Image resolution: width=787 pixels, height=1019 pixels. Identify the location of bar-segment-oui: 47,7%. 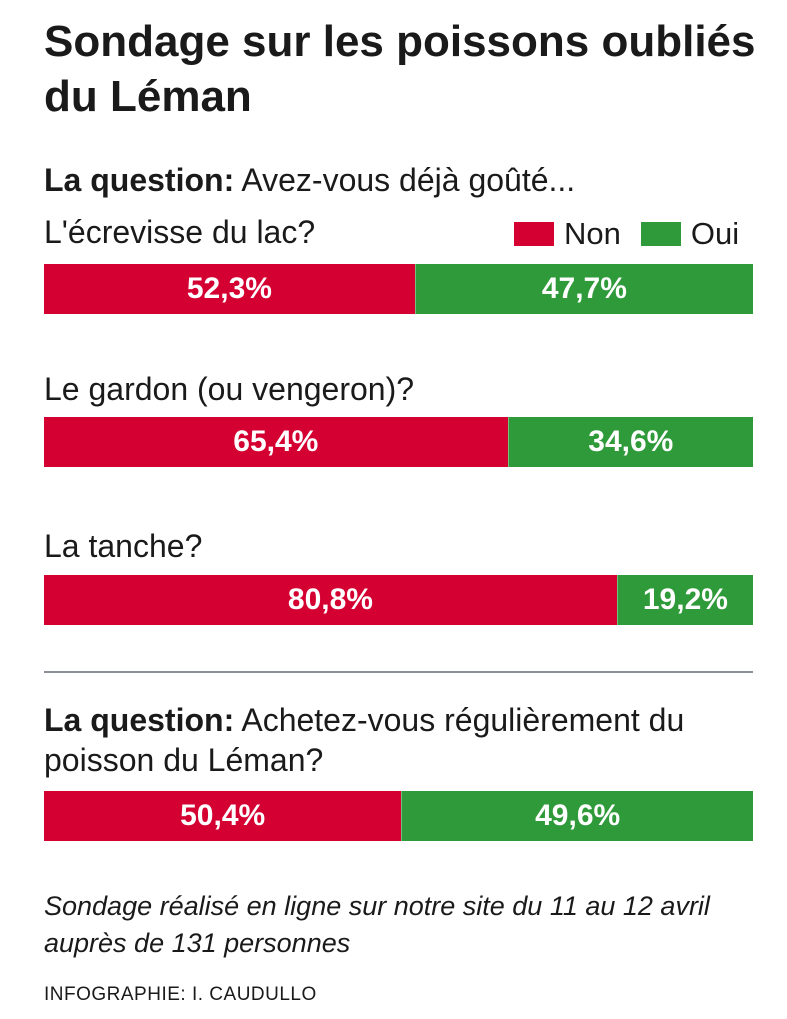
(583, 289).